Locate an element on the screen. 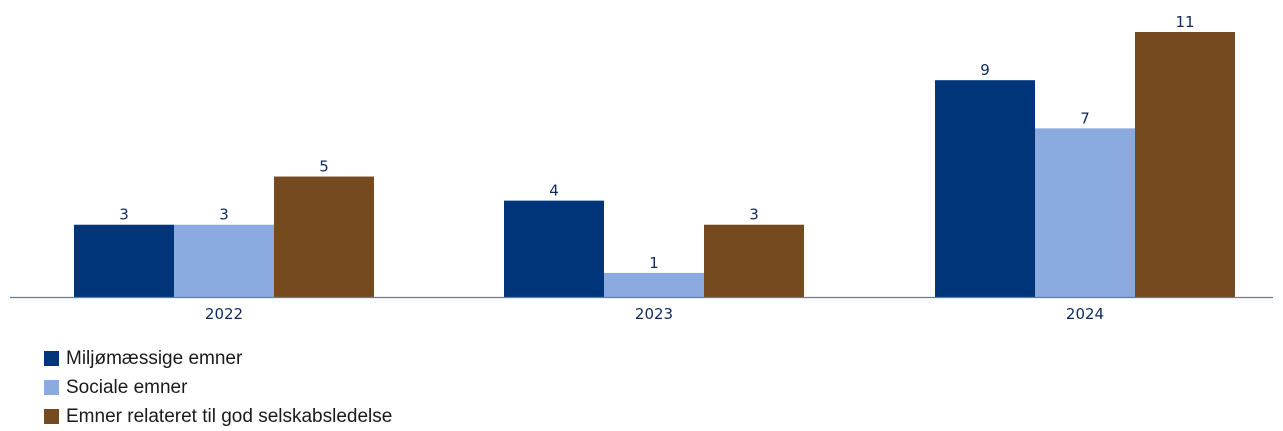  legend-item-environmental: Miljømæssige emner is located at coordinates (218, 358).